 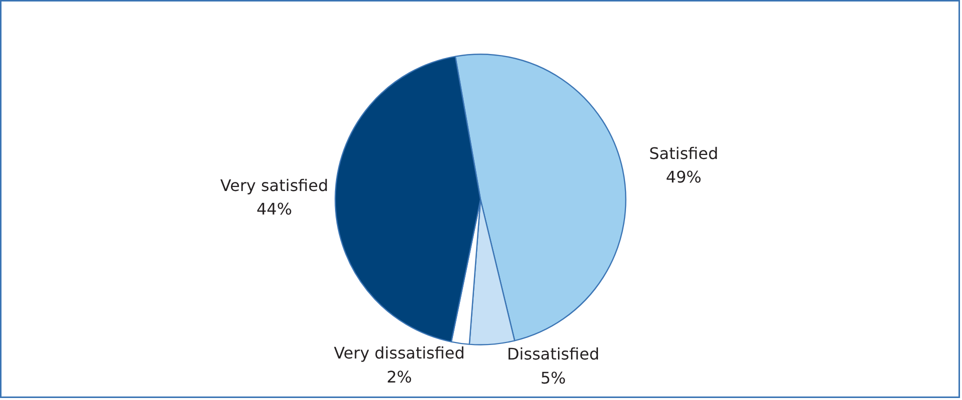 I want to click on data-label: 2%, so click(x=399, y=376).